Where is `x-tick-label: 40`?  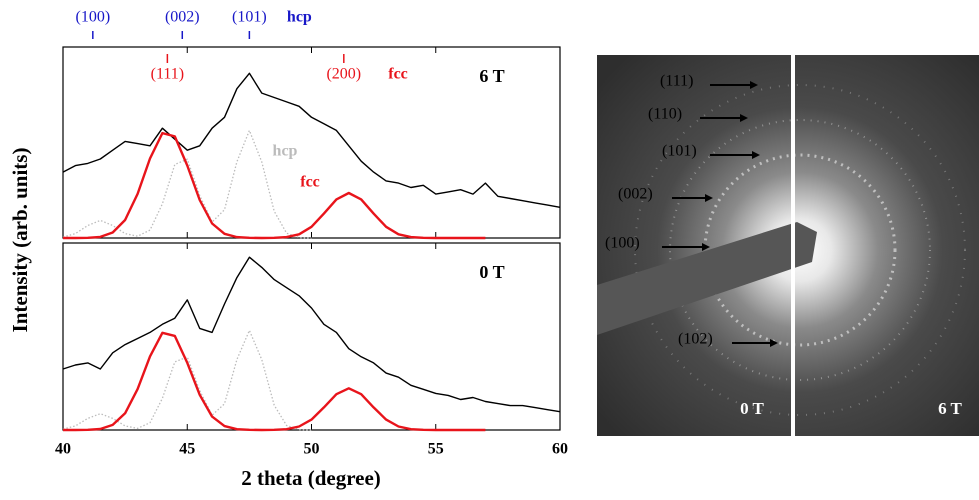
x-tick-label: 40 is located at coordinates (63, 449).